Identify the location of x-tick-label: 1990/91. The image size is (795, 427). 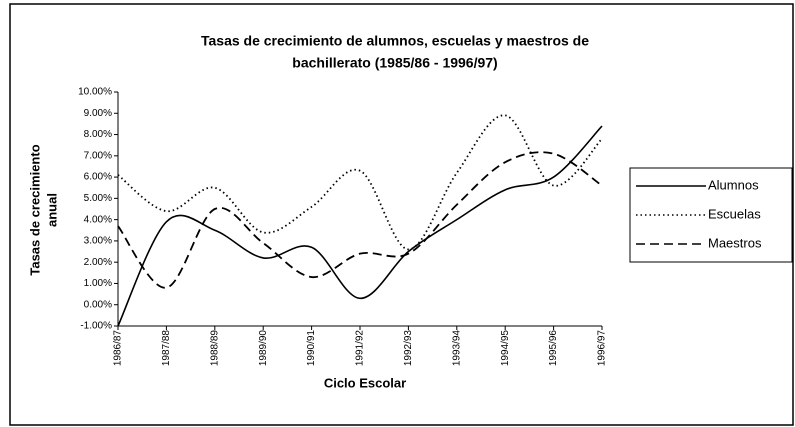
(311, 348).